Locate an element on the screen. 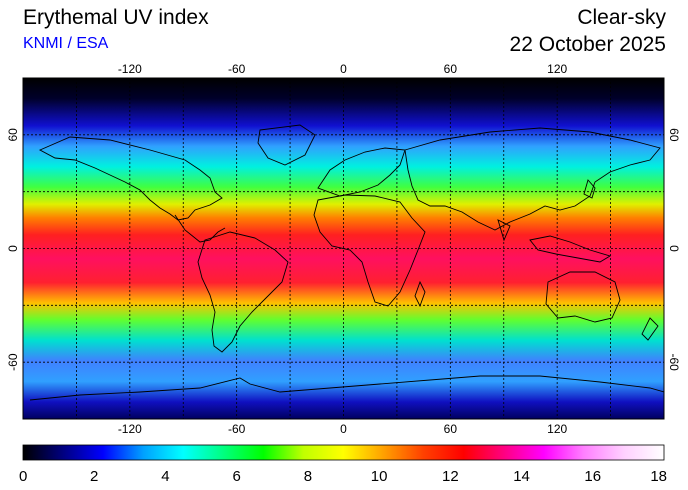 This screenshot has width=688, height=490. data-credit: KNMI / ESA is located at coordinates (66, 43).